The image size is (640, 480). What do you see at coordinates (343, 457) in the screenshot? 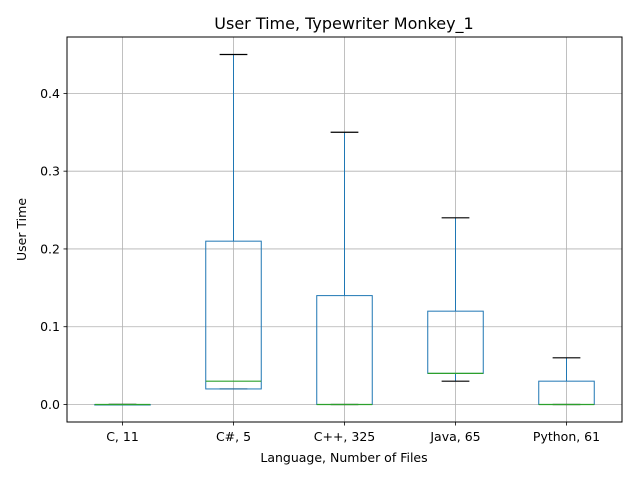
I see `x-axis-label: Language, Number of Files` at bounding box center [343, 457].